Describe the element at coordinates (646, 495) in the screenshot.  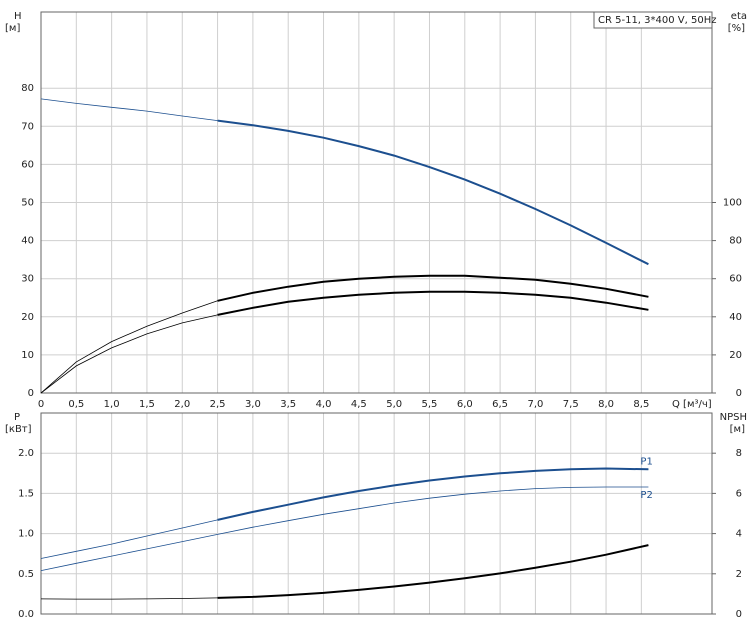
I see `series-label: P2` at that location.